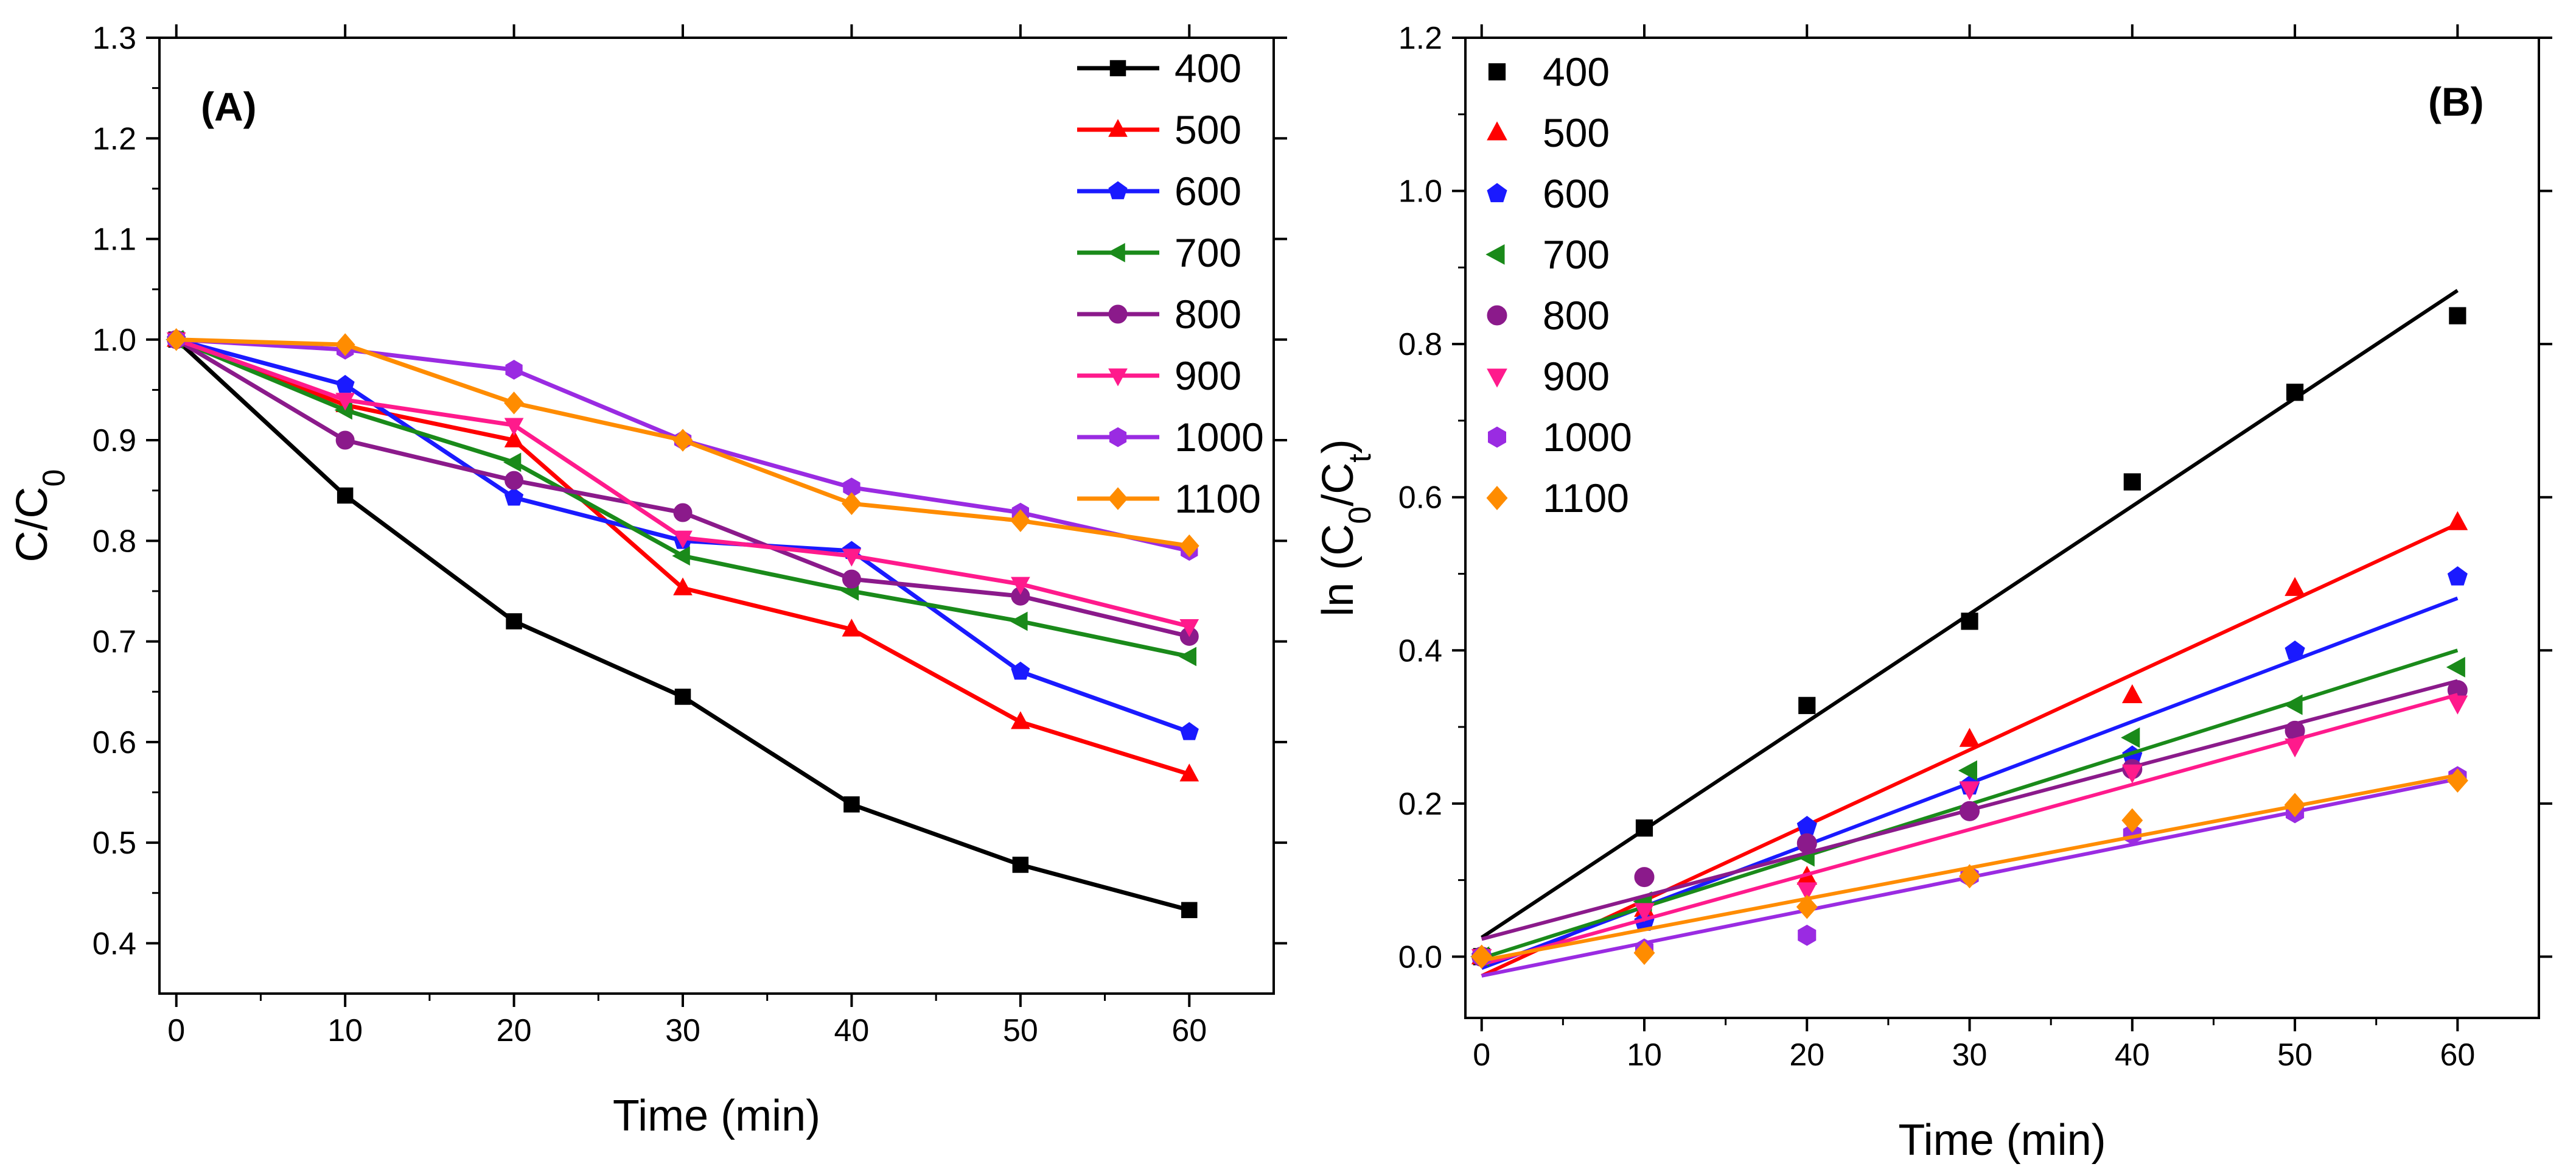 This screenshot has width=2576, height=1175. Describe the element at coordinates (1644, 1055) in the screenshot. I see `panel-b-x-tick-label: 10` at that location.